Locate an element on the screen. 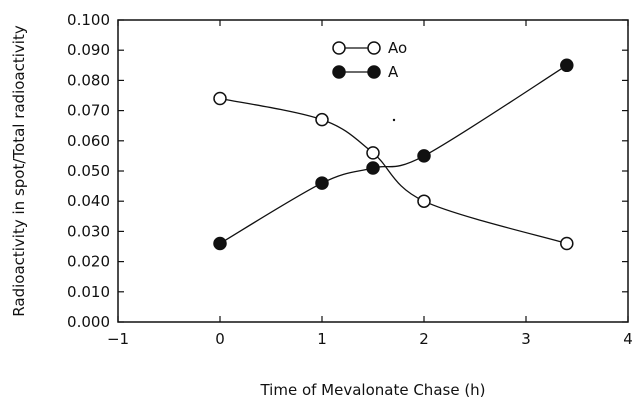 The image size is (640, 404). x-tick-label: 4 is located at coordinates (628, 339).